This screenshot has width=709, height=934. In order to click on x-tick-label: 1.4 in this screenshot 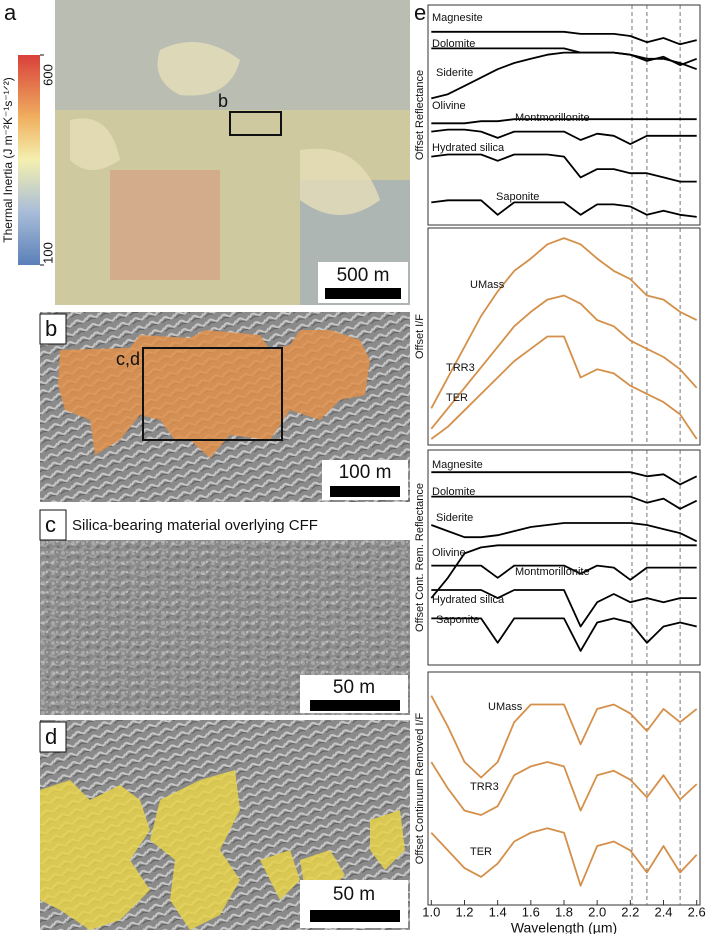, I will do `click(498, 911)`.